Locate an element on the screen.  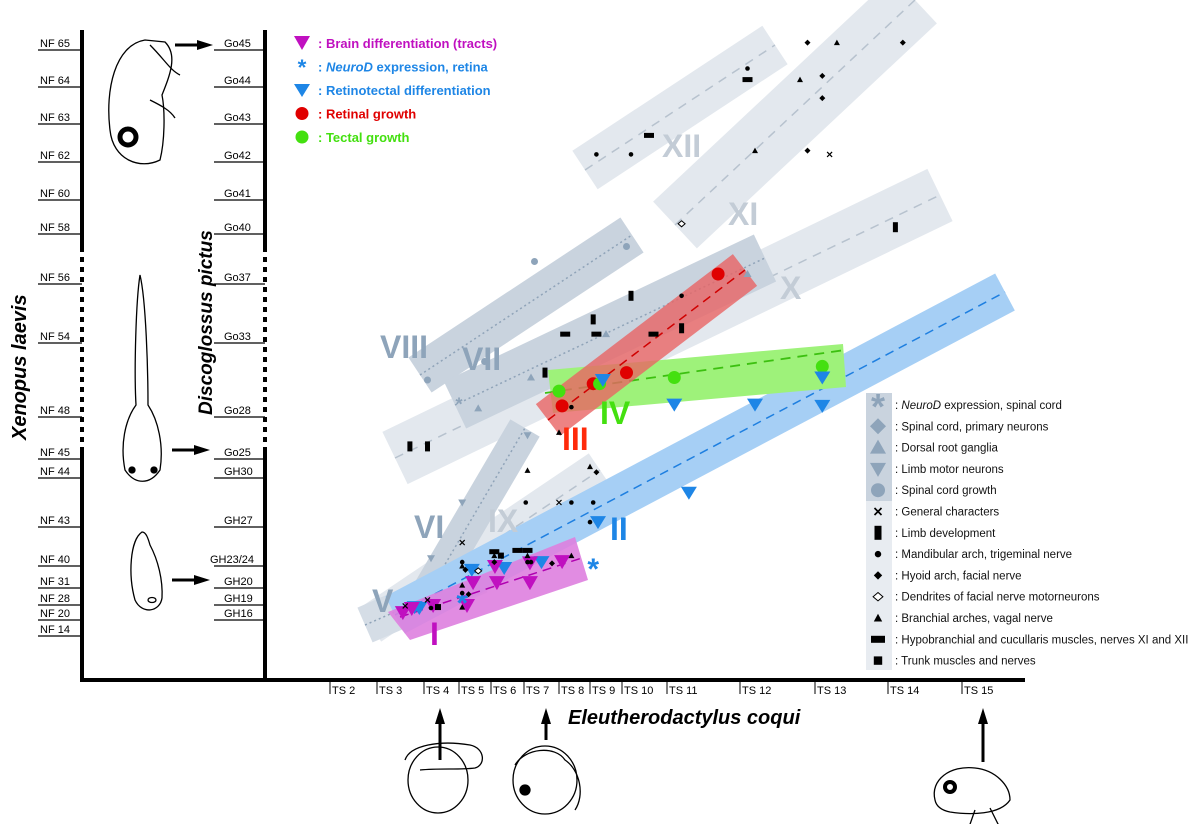
legend-top-label: : Tectal growth is located at coordinates (364, 137).